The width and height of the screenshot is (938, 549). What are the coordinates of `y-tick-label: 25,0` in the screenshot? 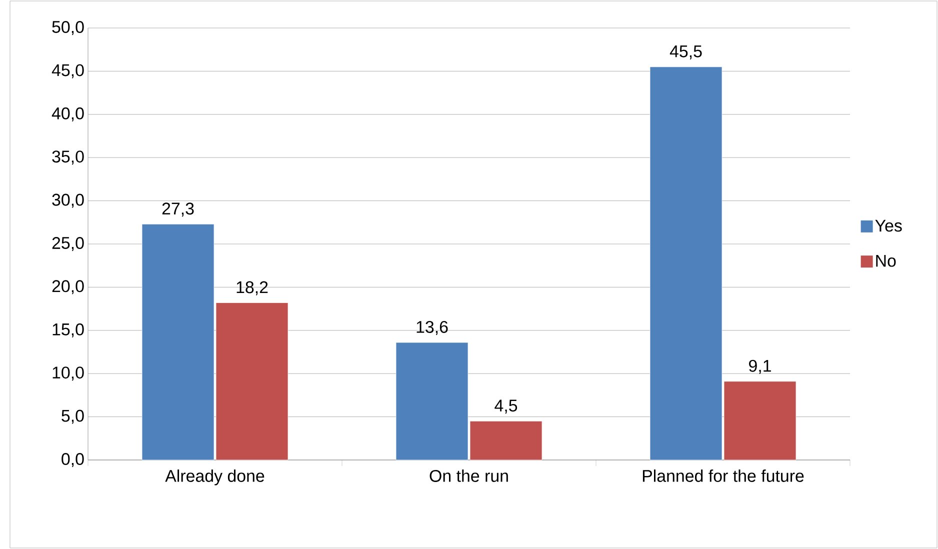 It's located at (68, 243).